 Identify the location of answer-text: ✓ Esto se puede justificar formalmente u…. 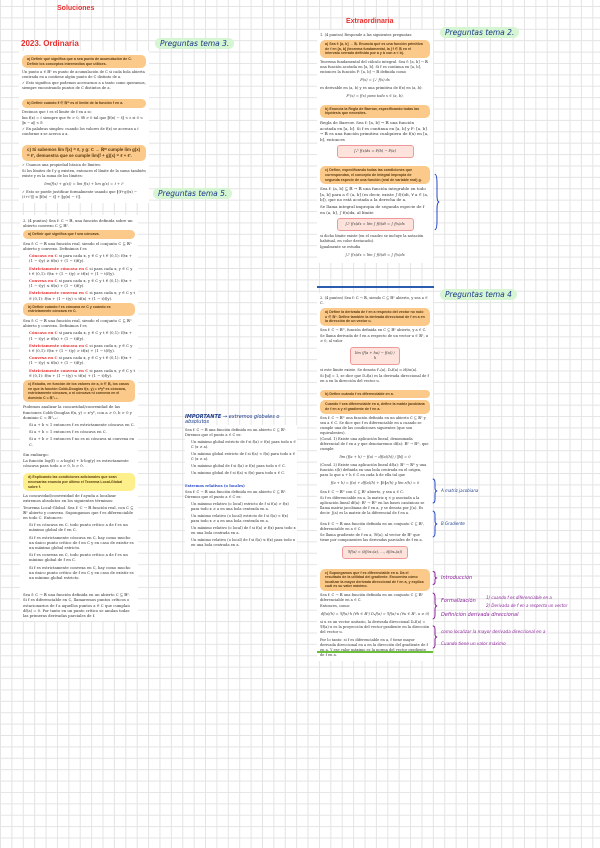
(79, 194).